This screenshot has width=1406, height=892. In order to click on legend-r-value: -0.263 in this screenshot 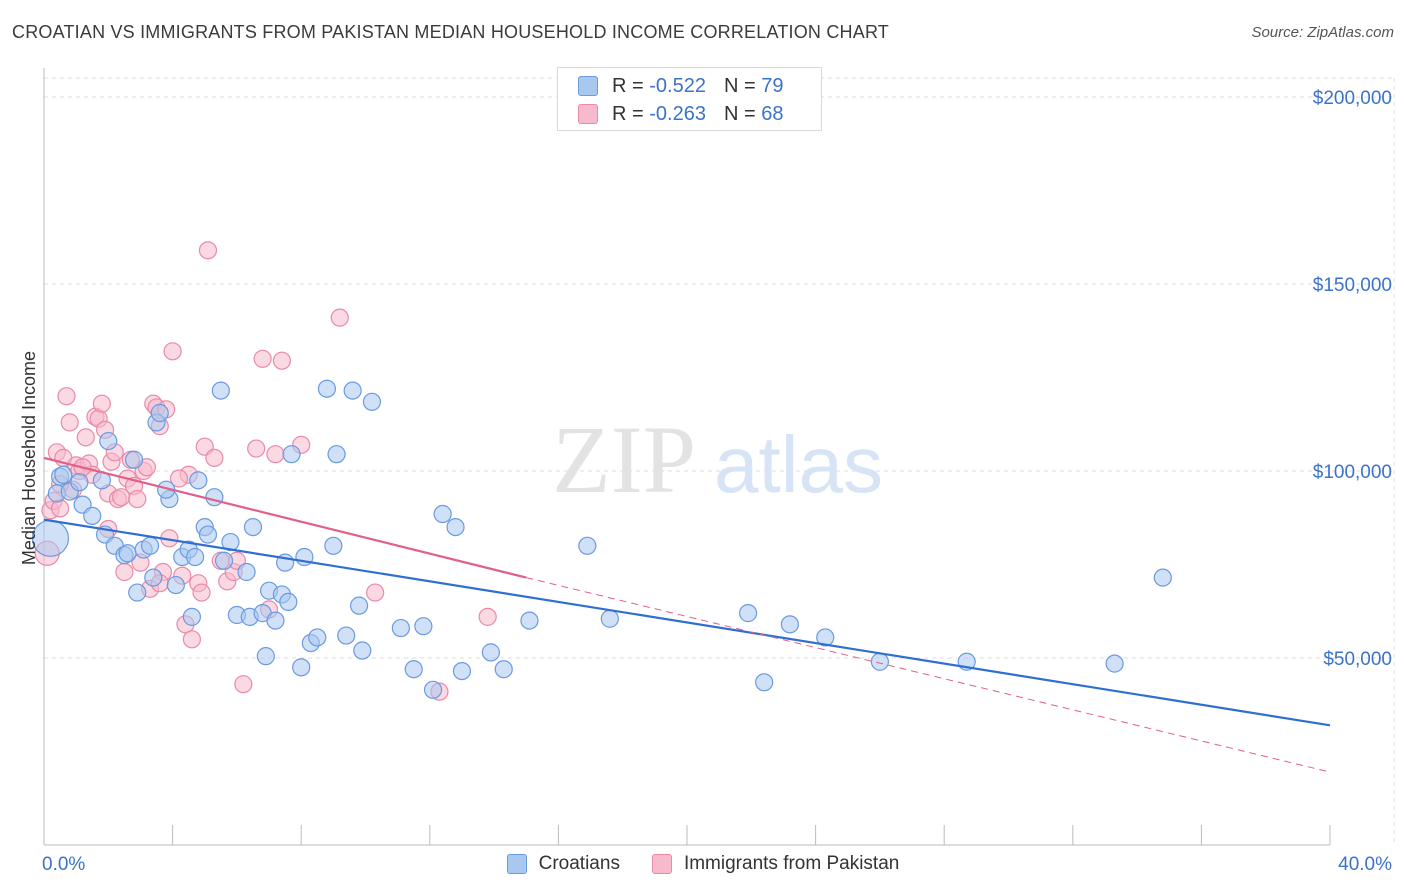, I will do `click(677, 113)`.